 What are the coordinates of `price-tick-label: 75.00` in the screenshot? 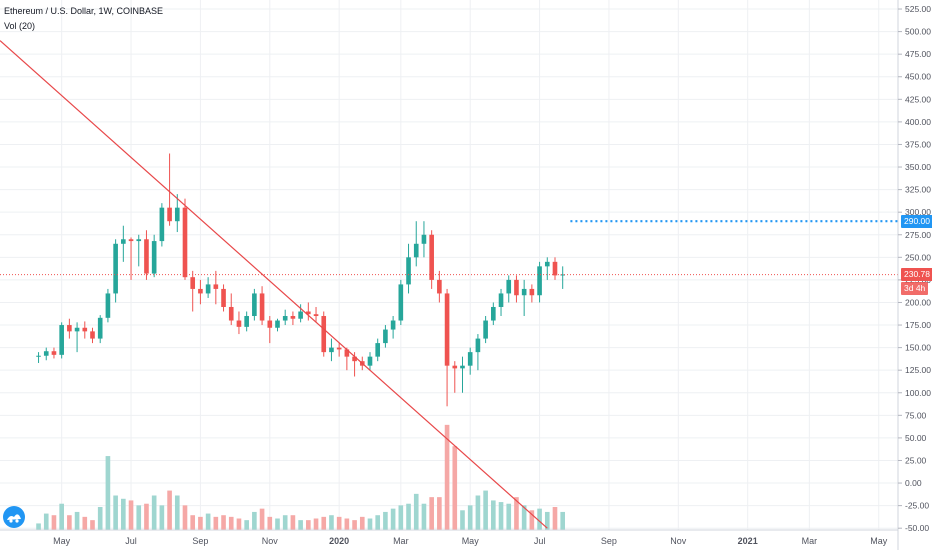 It's located at (916, 415).